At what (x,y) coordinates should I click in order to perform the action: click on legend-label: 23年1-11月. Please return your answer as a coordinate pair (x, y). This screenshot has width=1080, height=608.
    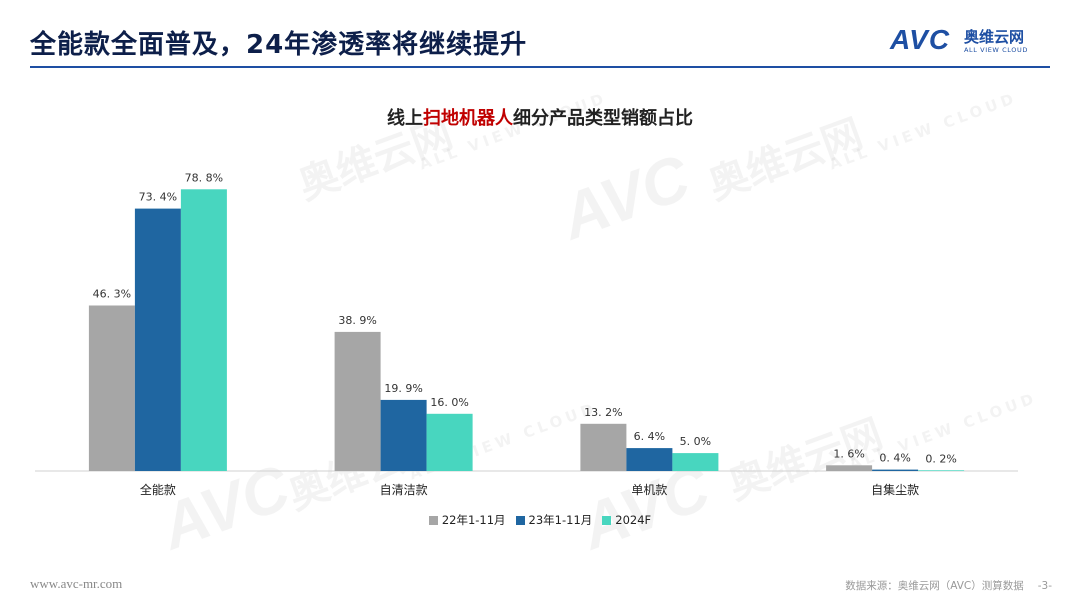
    Looking at the image, I should click on (560, 520).